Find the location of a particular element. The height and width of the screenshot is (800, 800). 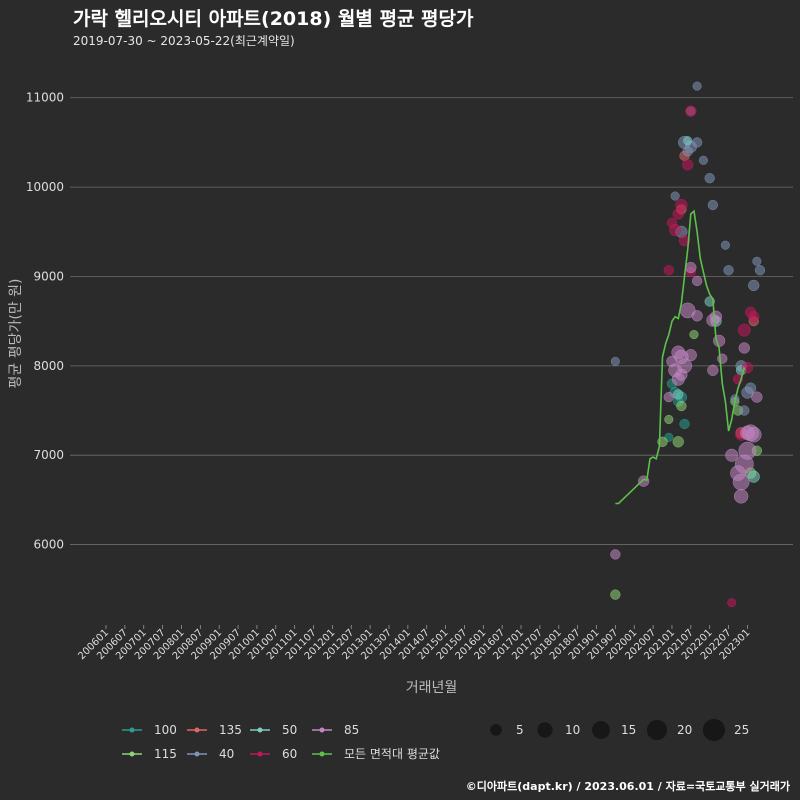

y-axis-title: 평균 평당가(만 원) is located at coordinates (16, 334).